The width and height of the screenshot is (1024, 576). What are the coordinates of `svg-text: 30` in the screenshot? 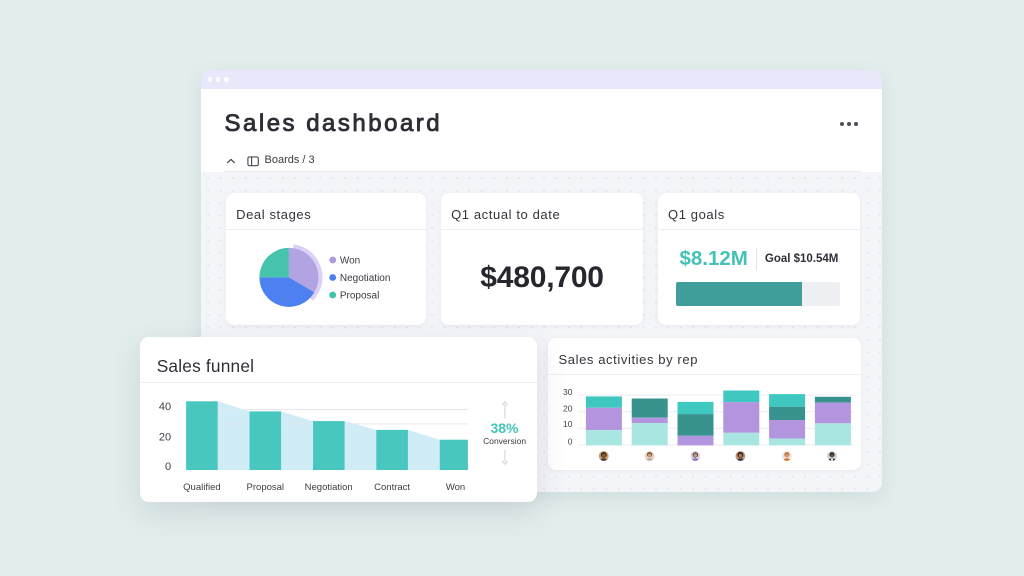 It's located at (568, 392).